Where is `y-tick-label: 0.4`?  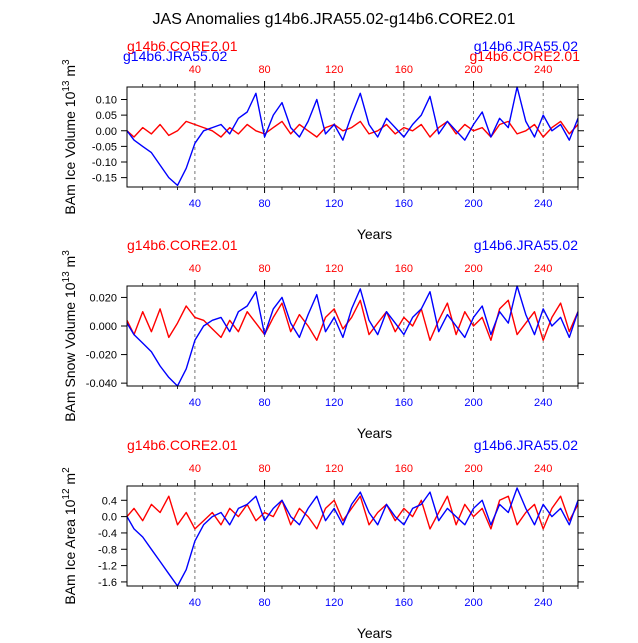
y-tick-label: 0.4 is located at coordinates (109, 501).